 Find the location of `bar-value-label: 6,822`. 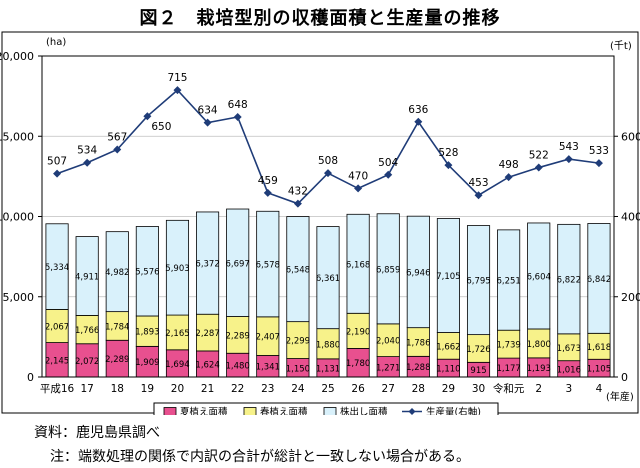

bar-value-label: 6,822 is located at coordinates (569, 281).